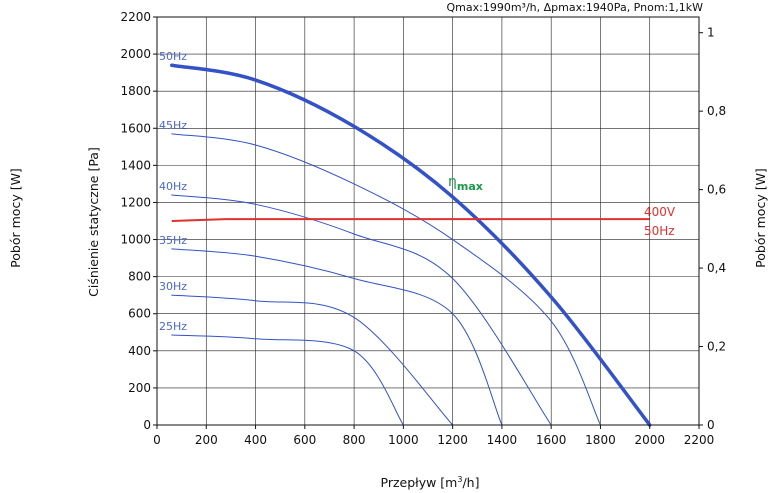  What do you see at coordinates (711, 425) in the screenshot?
I see `right-tick-label: 0` at bounding box center [711, 425].